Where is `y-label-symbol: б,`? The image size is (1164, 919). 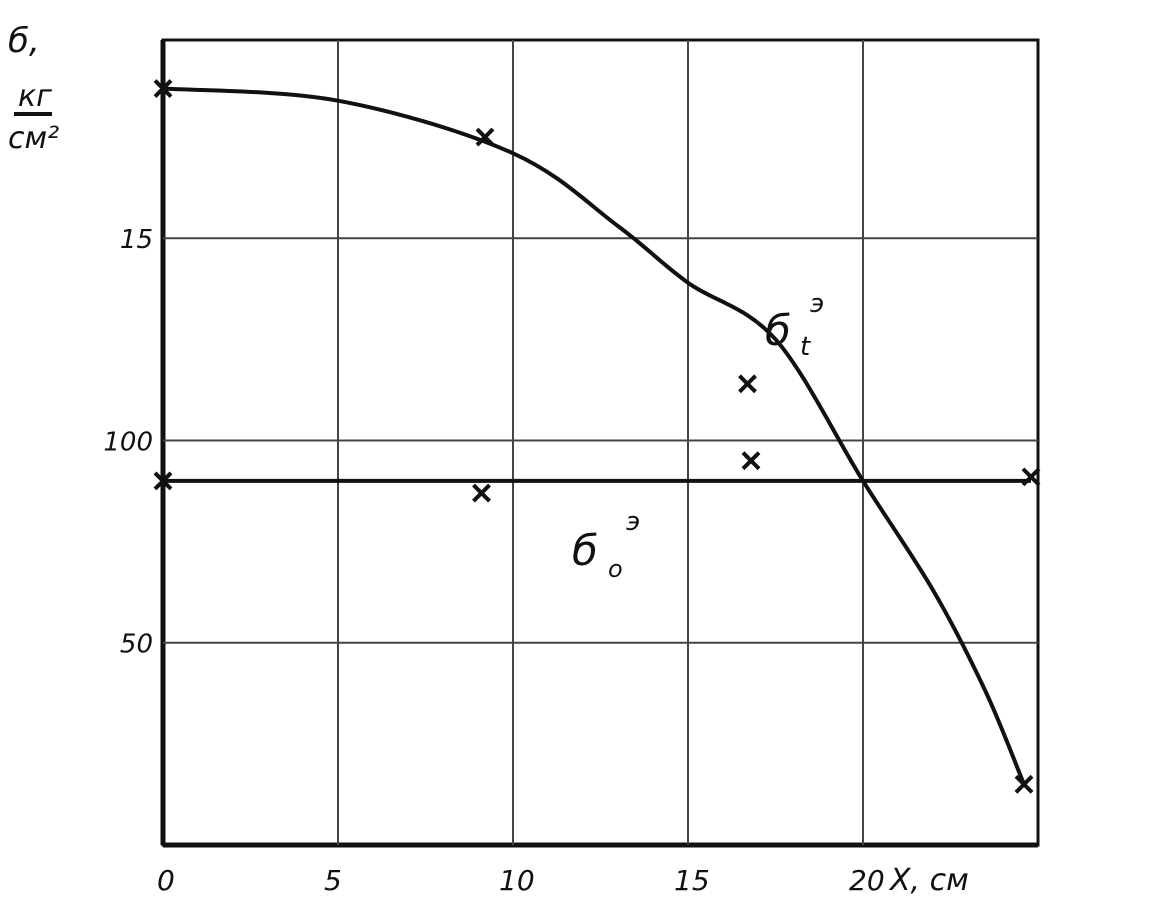 y-label-symbol: б, is located at coordinates (24, 41).